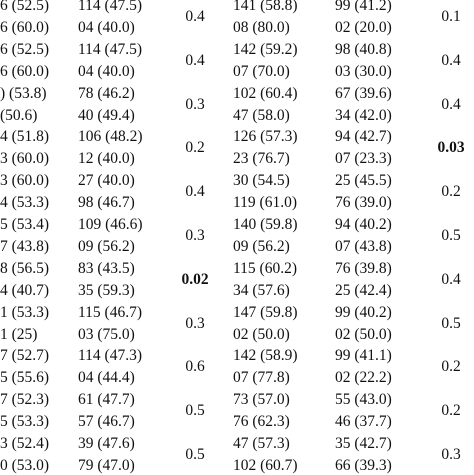 The height and width of the screenshot is (475, 474). Describe the element at coordinates (363, 7) in the screenshot. I see `group-b-count-2-cell: 99 (41.2)` at that location.